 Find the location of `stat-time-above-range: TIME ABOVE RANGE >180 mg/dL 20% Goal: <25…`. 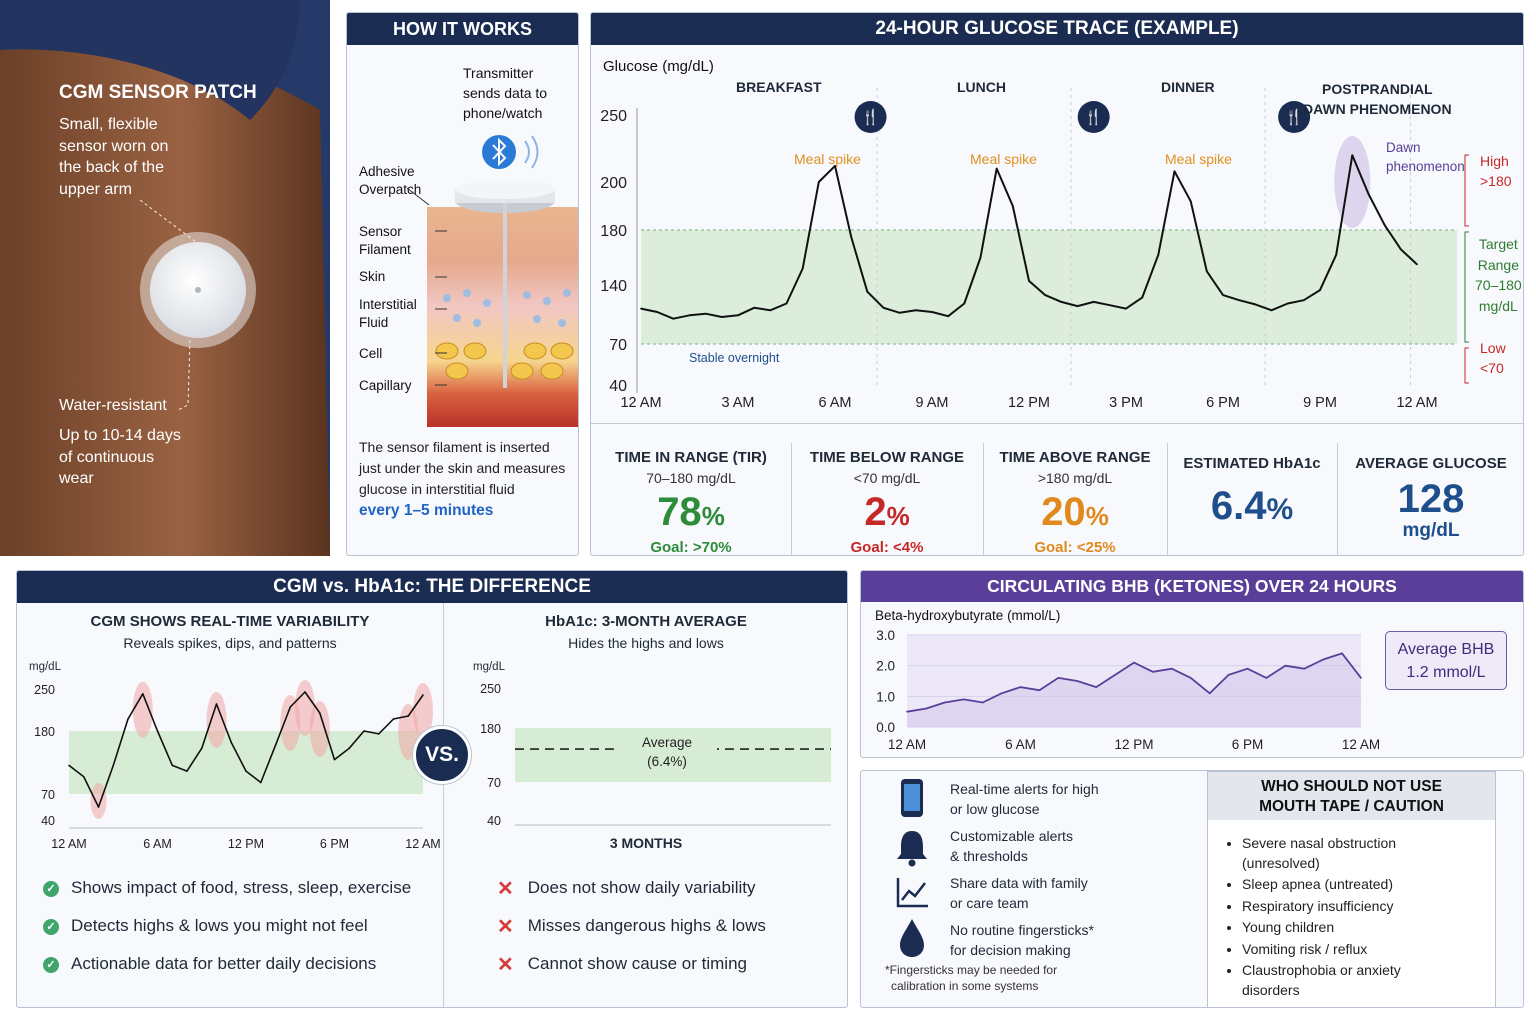

stat-time-above-range: TIME ABOVE RANGE >180 mg/dL 20% Goal: <25… is located at coordinates (1075, 502).